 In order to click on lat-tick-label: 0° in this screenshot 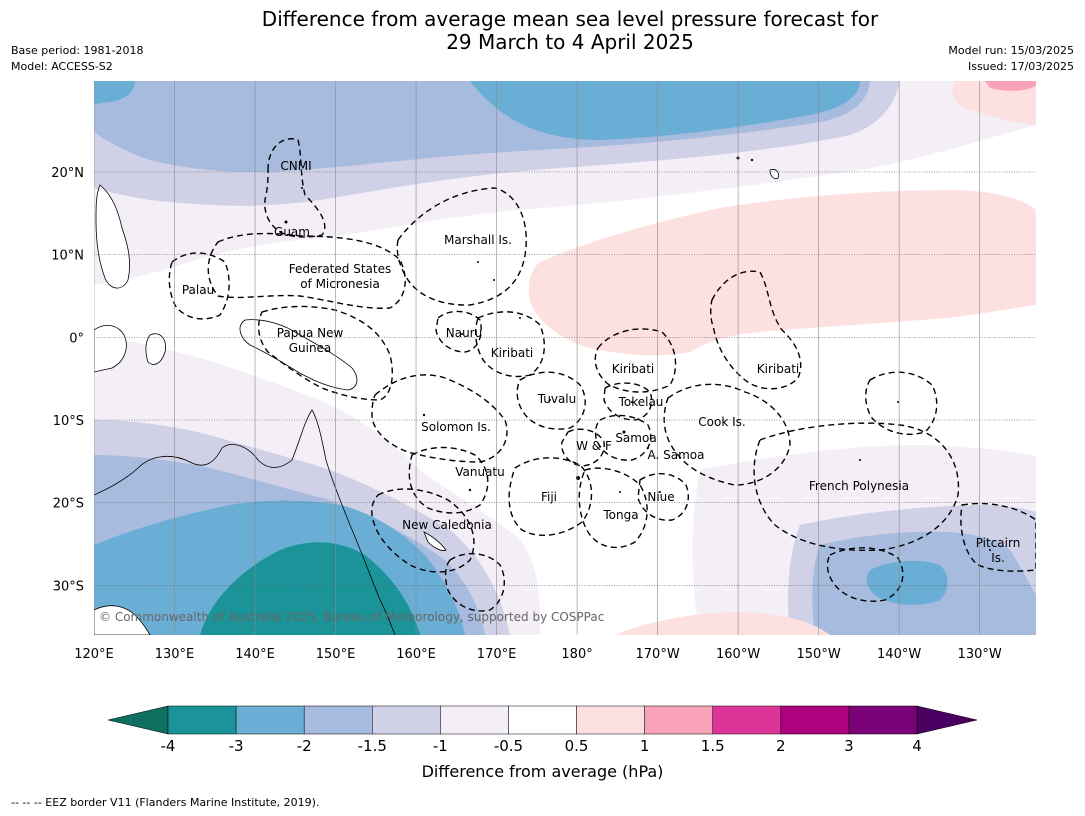, I will do `click(76, 338)`.